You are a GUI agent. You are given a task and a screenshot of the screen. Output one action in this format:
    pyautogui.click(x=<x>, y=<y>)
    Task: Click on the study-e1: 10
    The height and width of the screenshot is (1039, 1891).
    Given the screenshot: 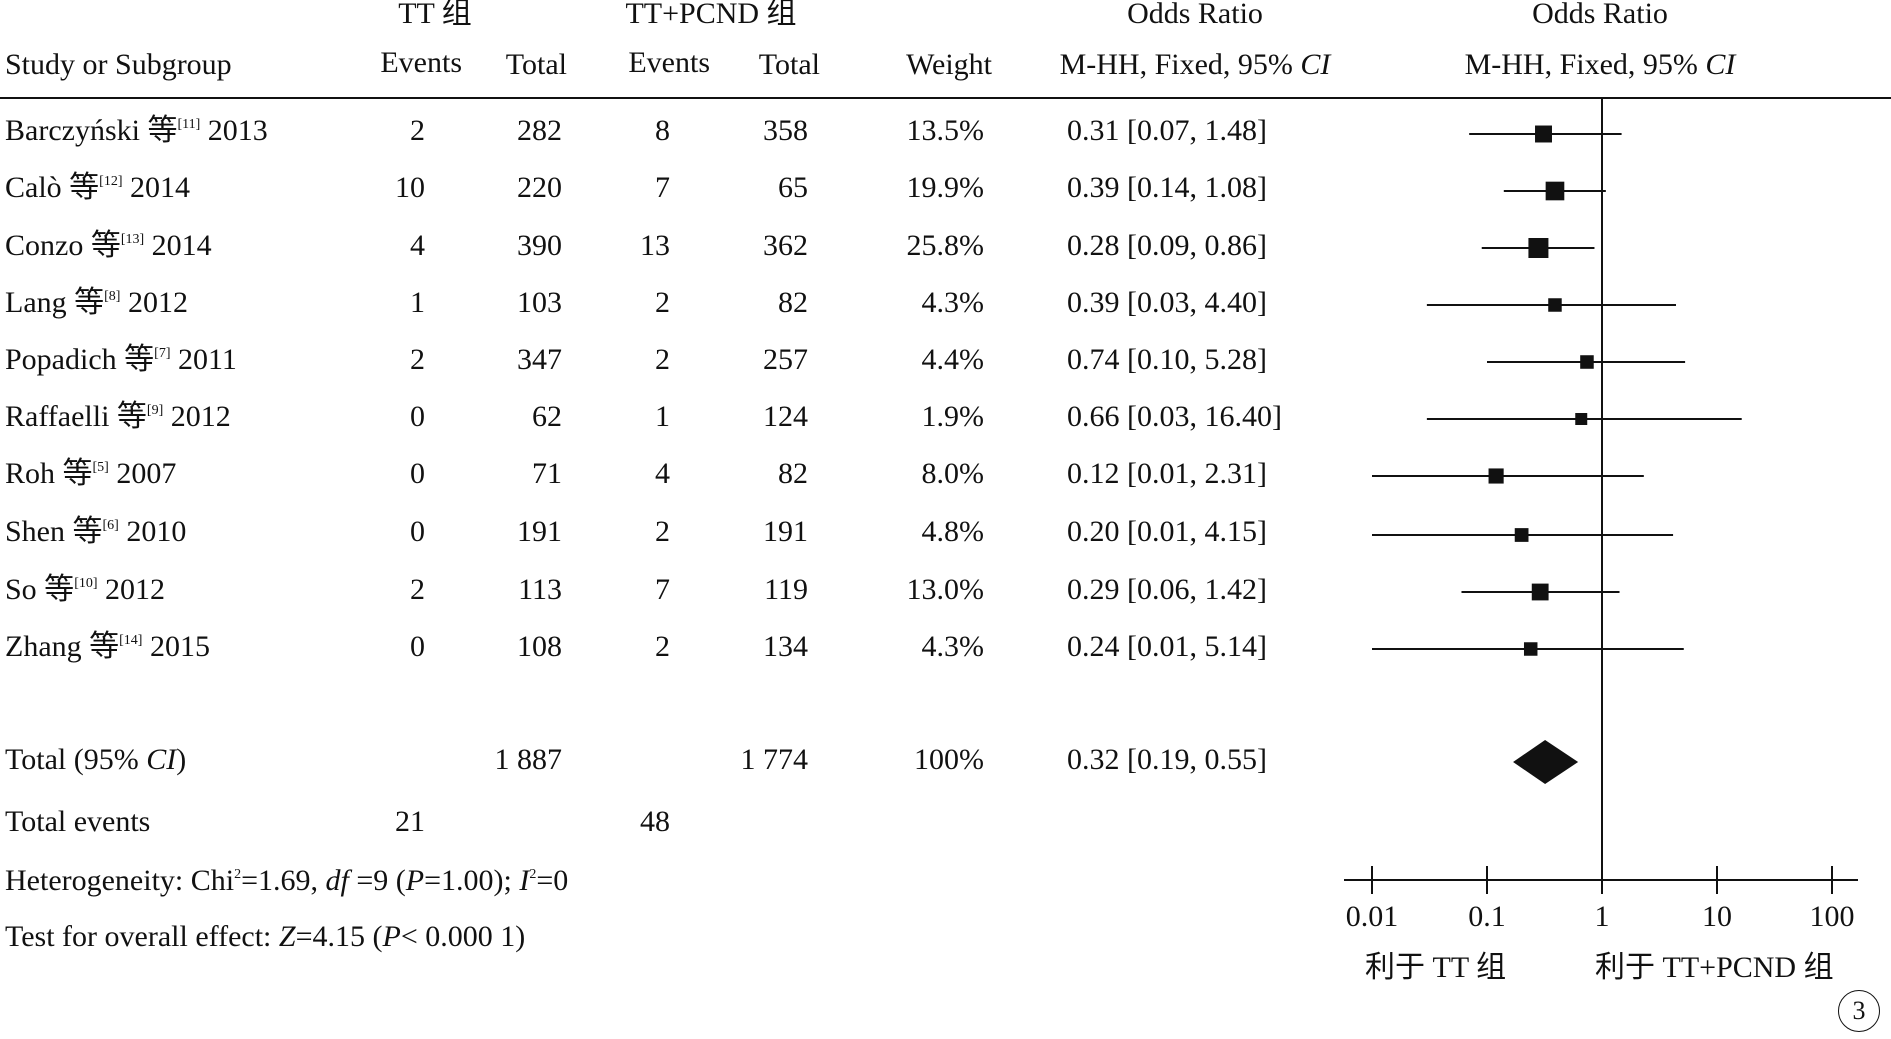 What is the action you would take?
    pyautogui.click(x=410, y=187)
    